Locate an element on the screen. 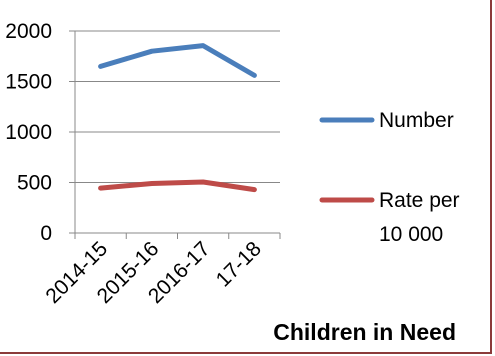 This screenshot has width=495, height=356. y-axis-ticks: 0 500 1000 1500 2000 is located at coordinates (40, 132).